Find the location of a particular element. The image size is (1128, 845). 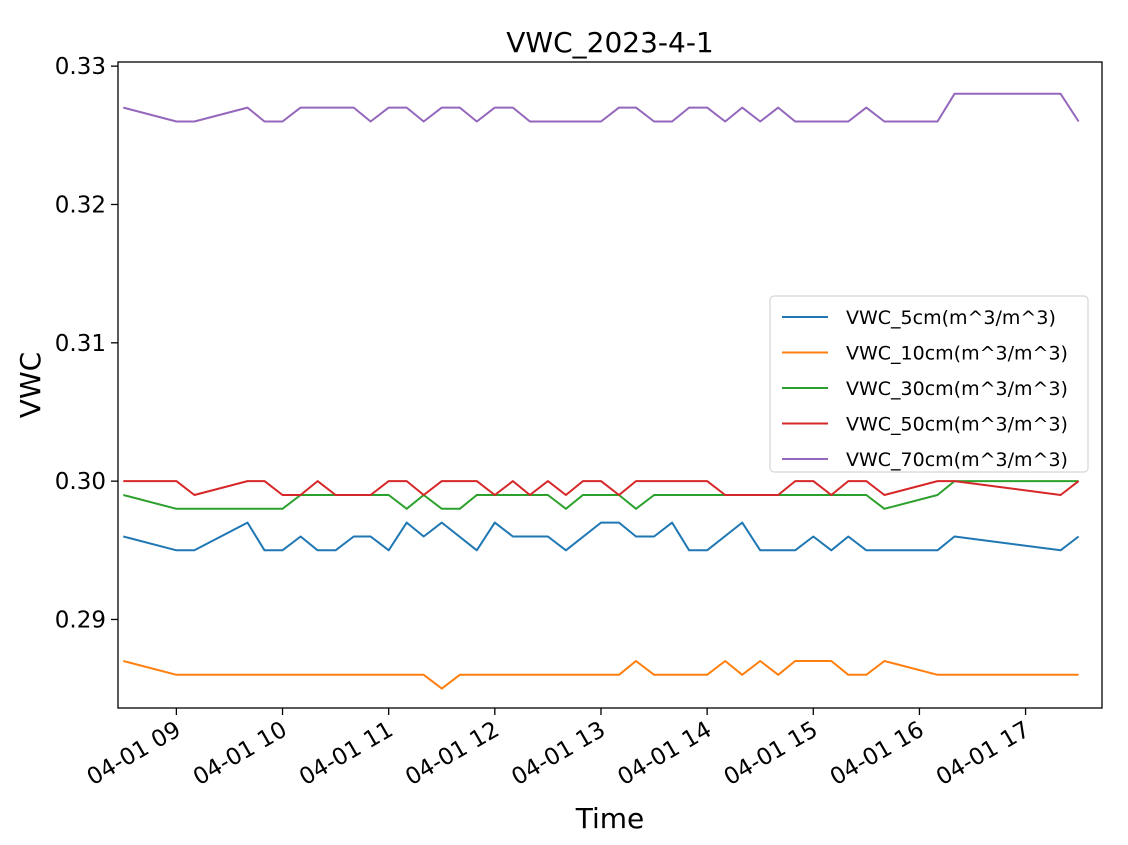

y-axis: 0.29 0.30 0.31 0.32 0.33 is located at coordinates (86, 343).